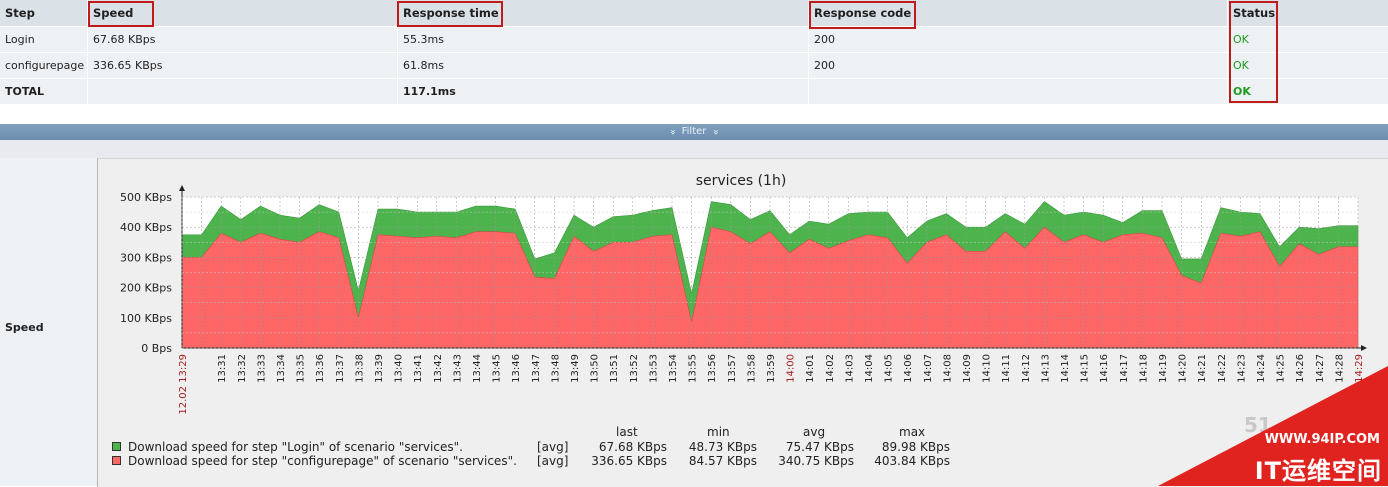  I want to click on x-tick-label: 13:53, so click(653, 368).